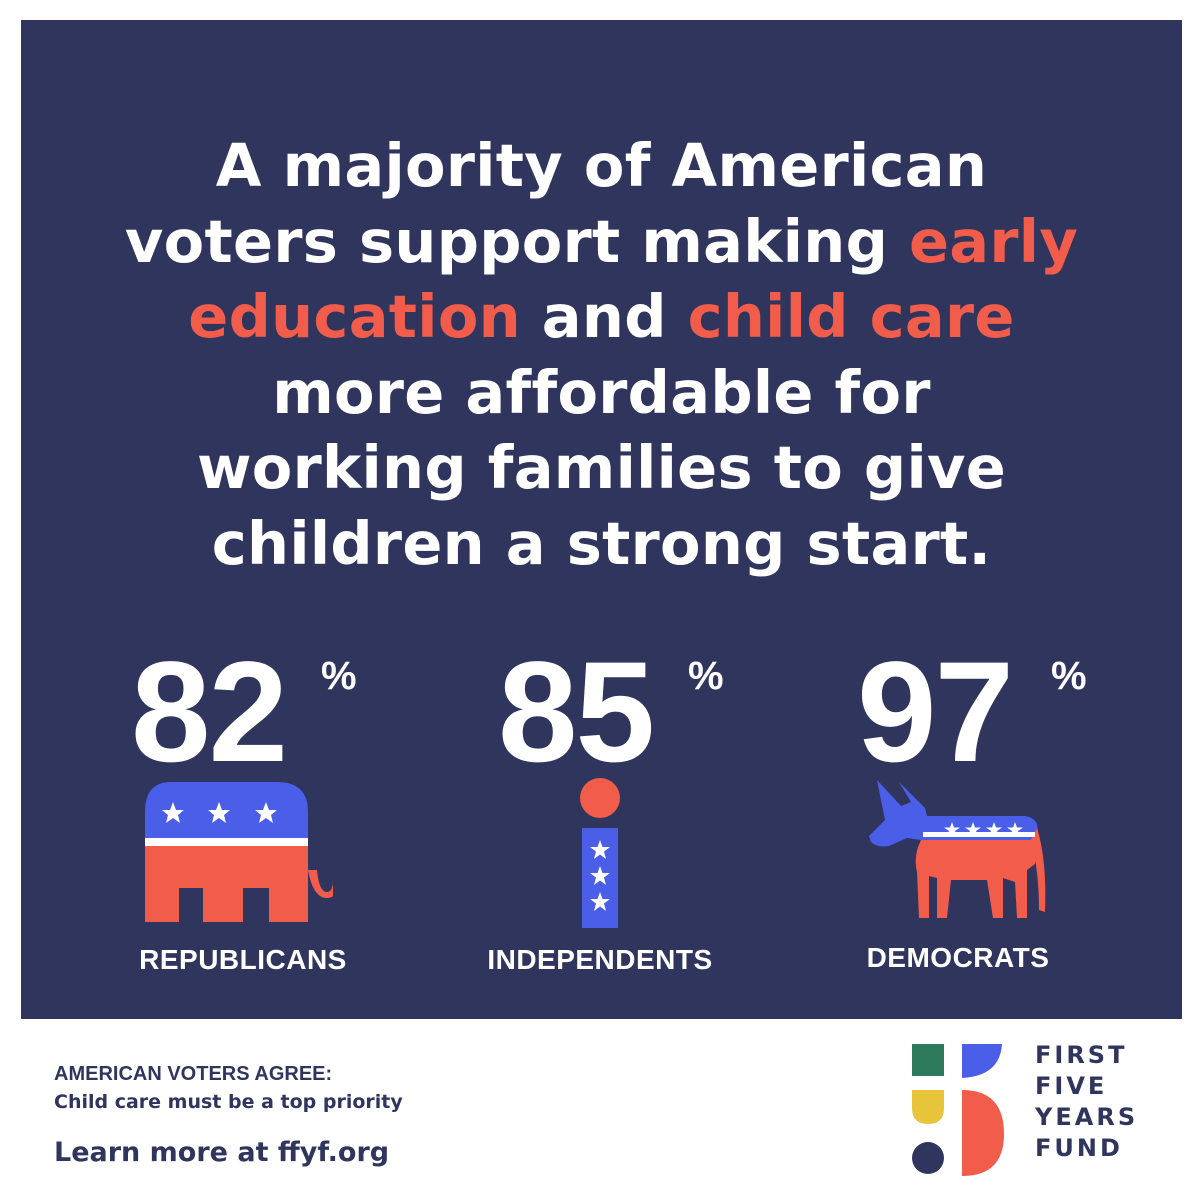 The image size is (1200, 1200). What do you see at coordinates (1081, 1055) in the screenshot?
I see `logo-line-first: FIRST` at bounding box center [1081, 1055].